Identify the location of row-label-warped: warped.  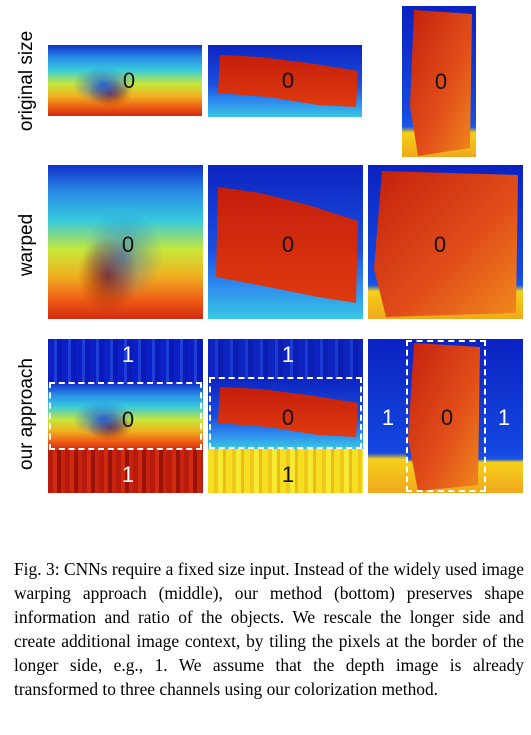
(26, 245).